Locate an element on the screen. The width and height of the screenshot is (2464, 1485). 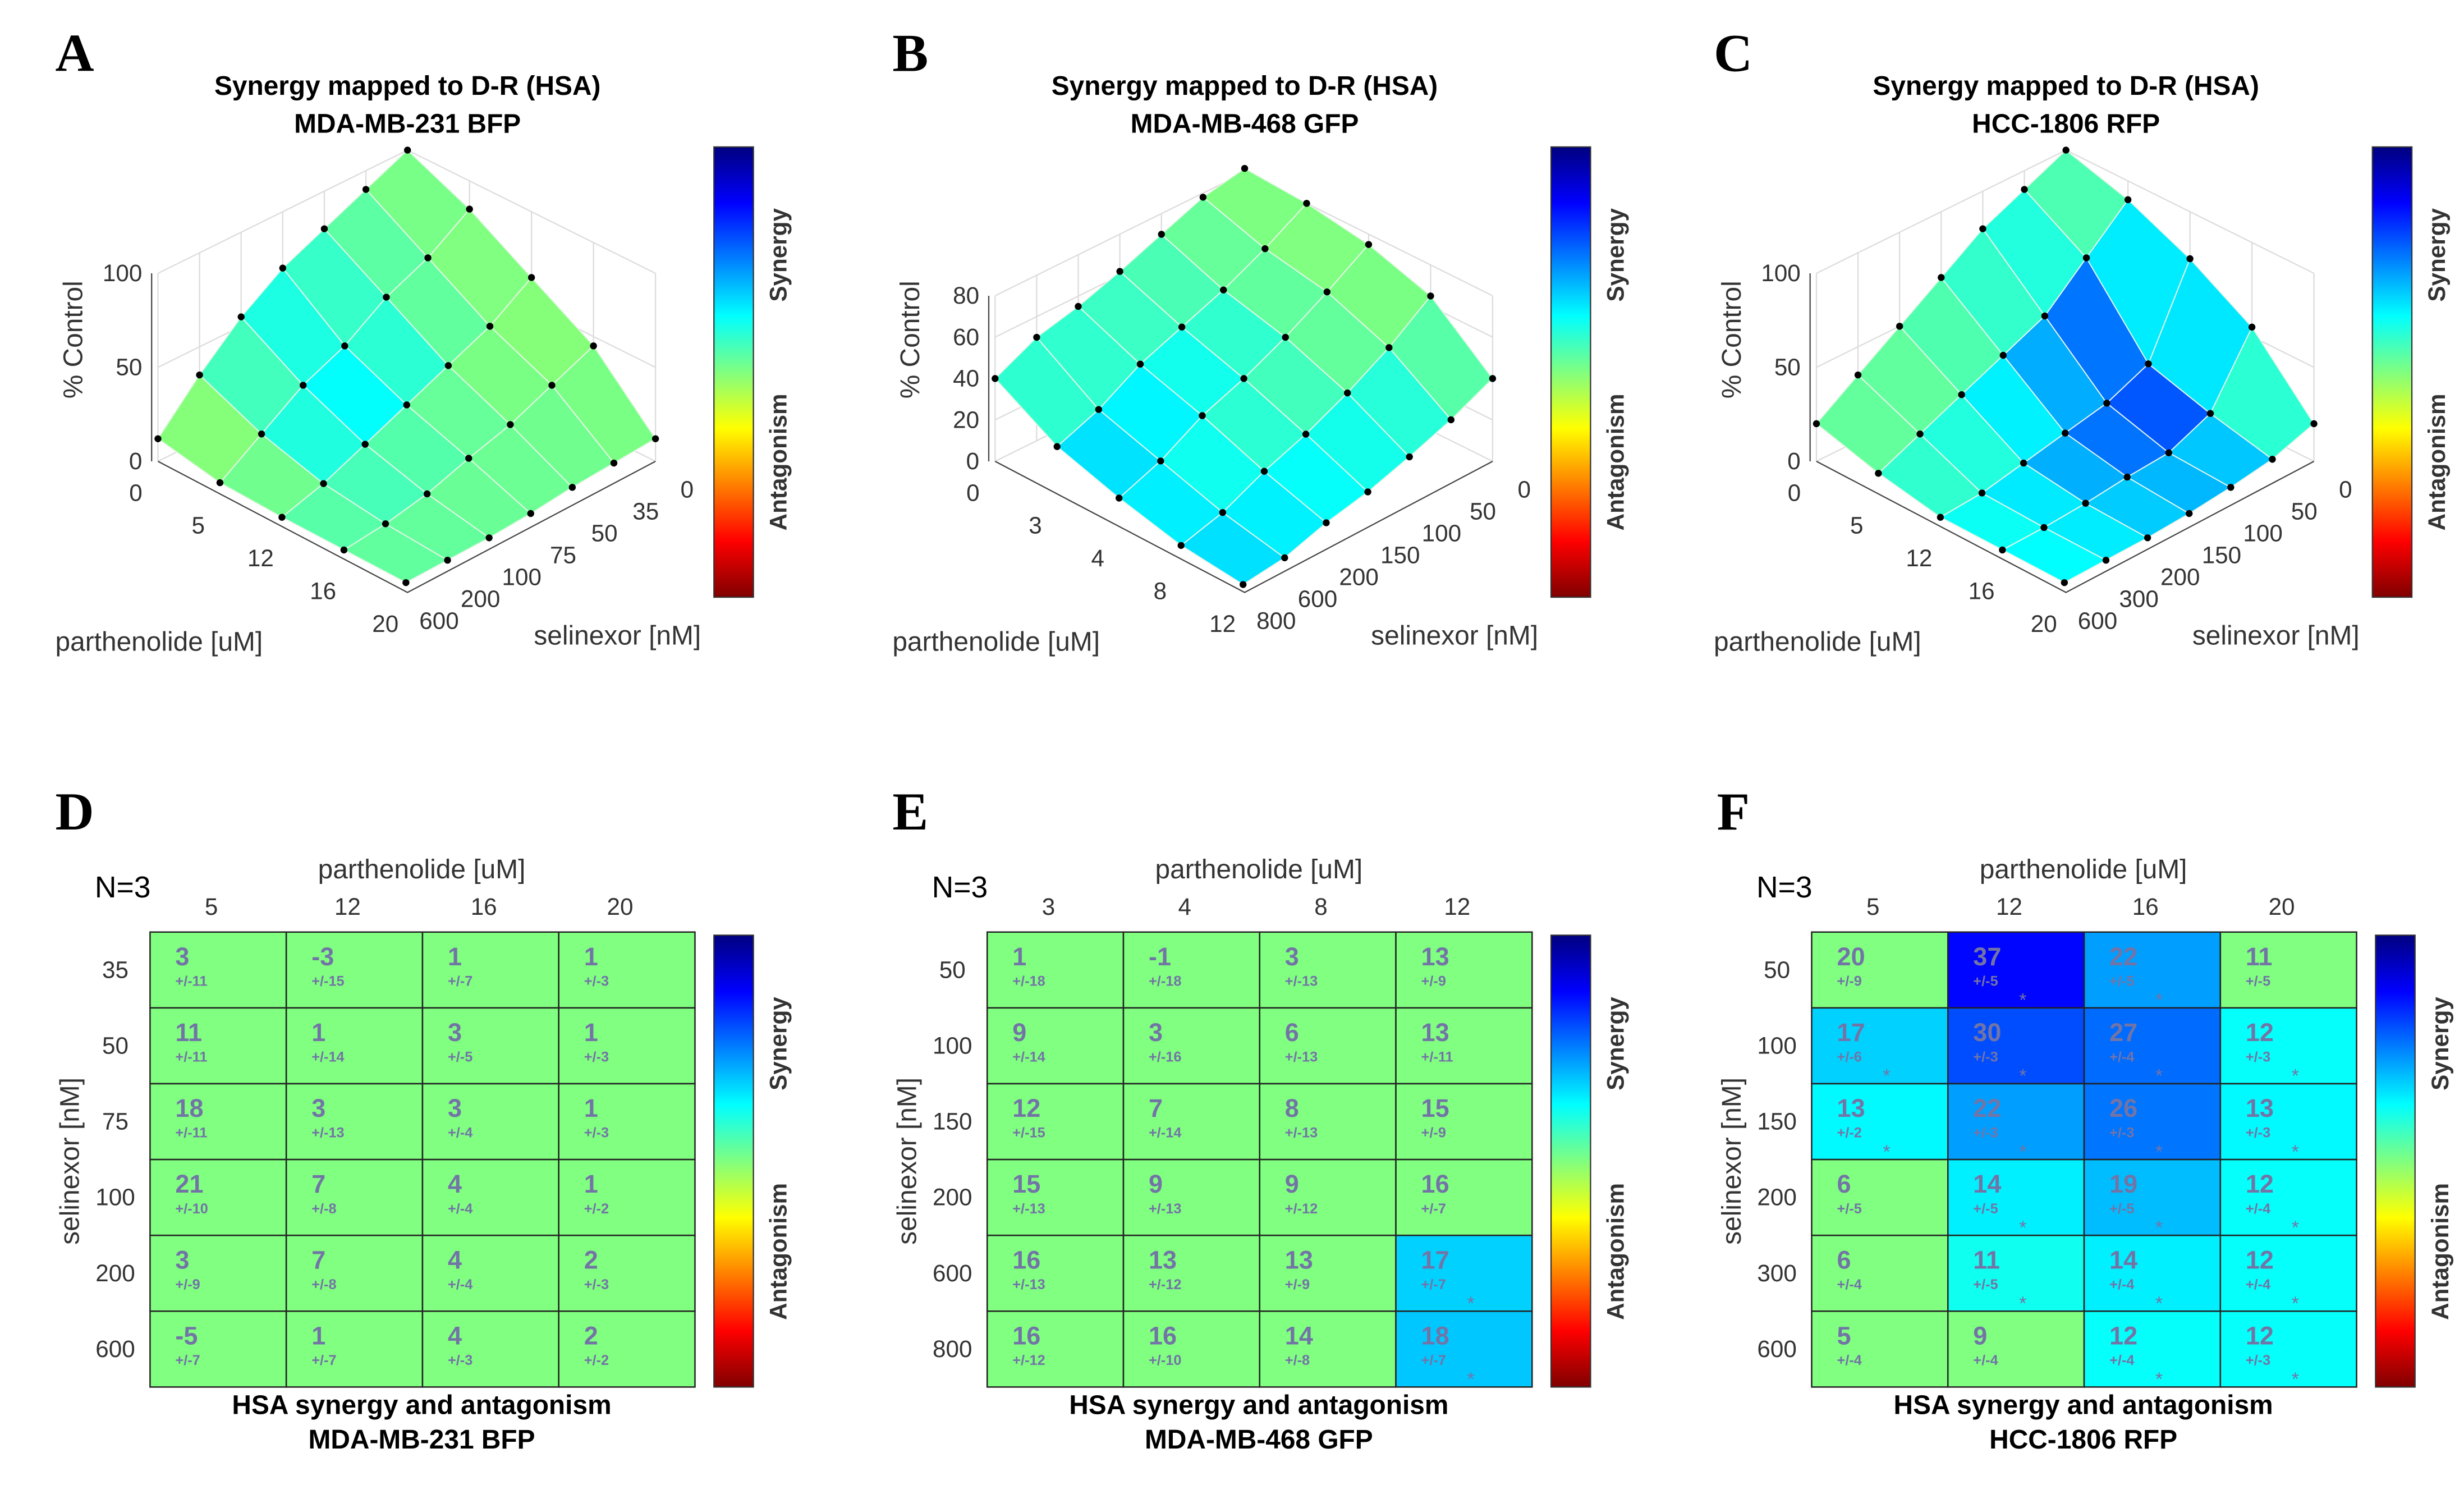
heatmap-cell: 16 +/-13 is located at coordinates (1055, 1273).